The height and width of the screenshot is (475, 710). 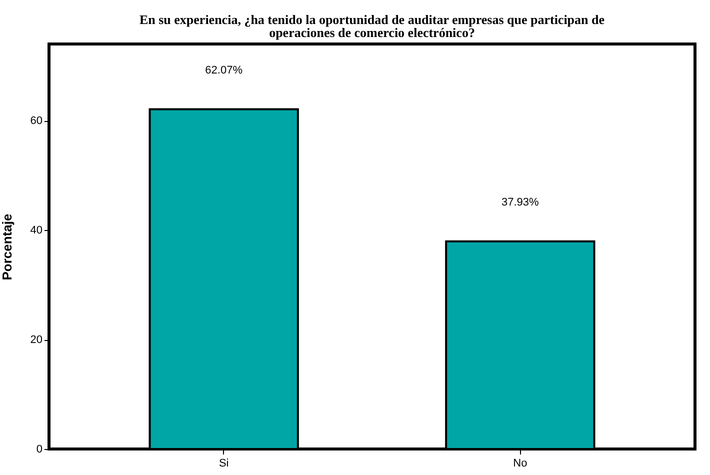 What do you see at coordinates (223, 464) in the screenshot?
I see `x-tick-label: Si` at bounding box center [223, 464].